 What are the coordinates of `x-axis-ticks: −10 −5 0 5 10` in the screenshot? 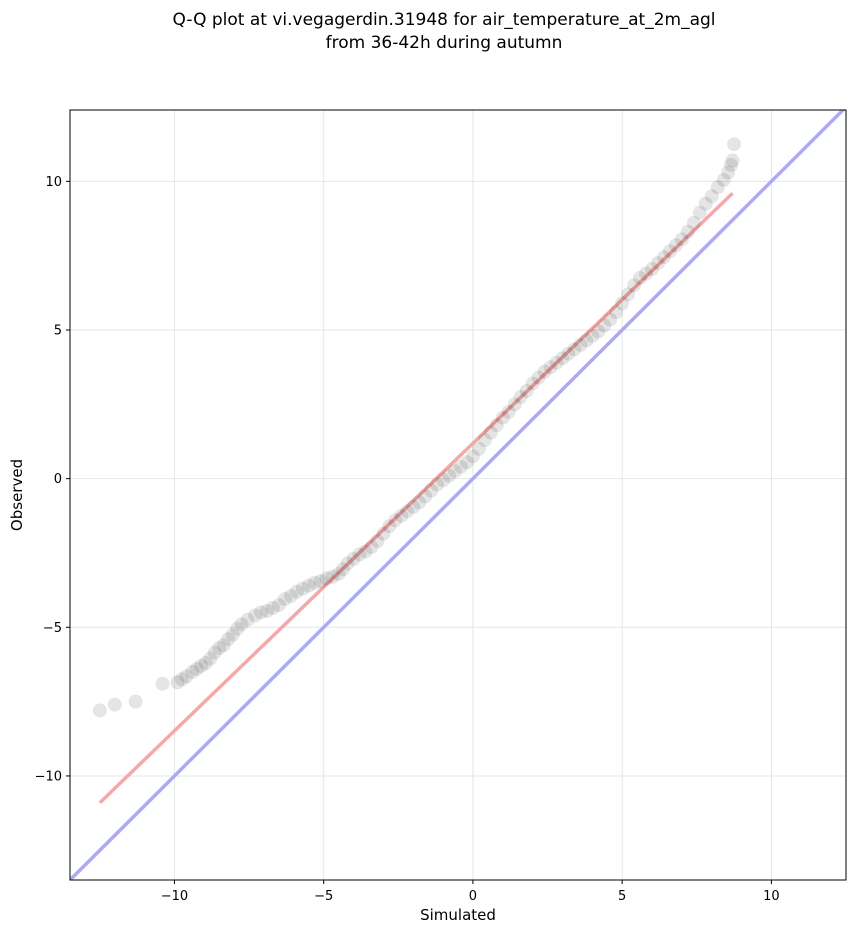 It's located at (470, 892).